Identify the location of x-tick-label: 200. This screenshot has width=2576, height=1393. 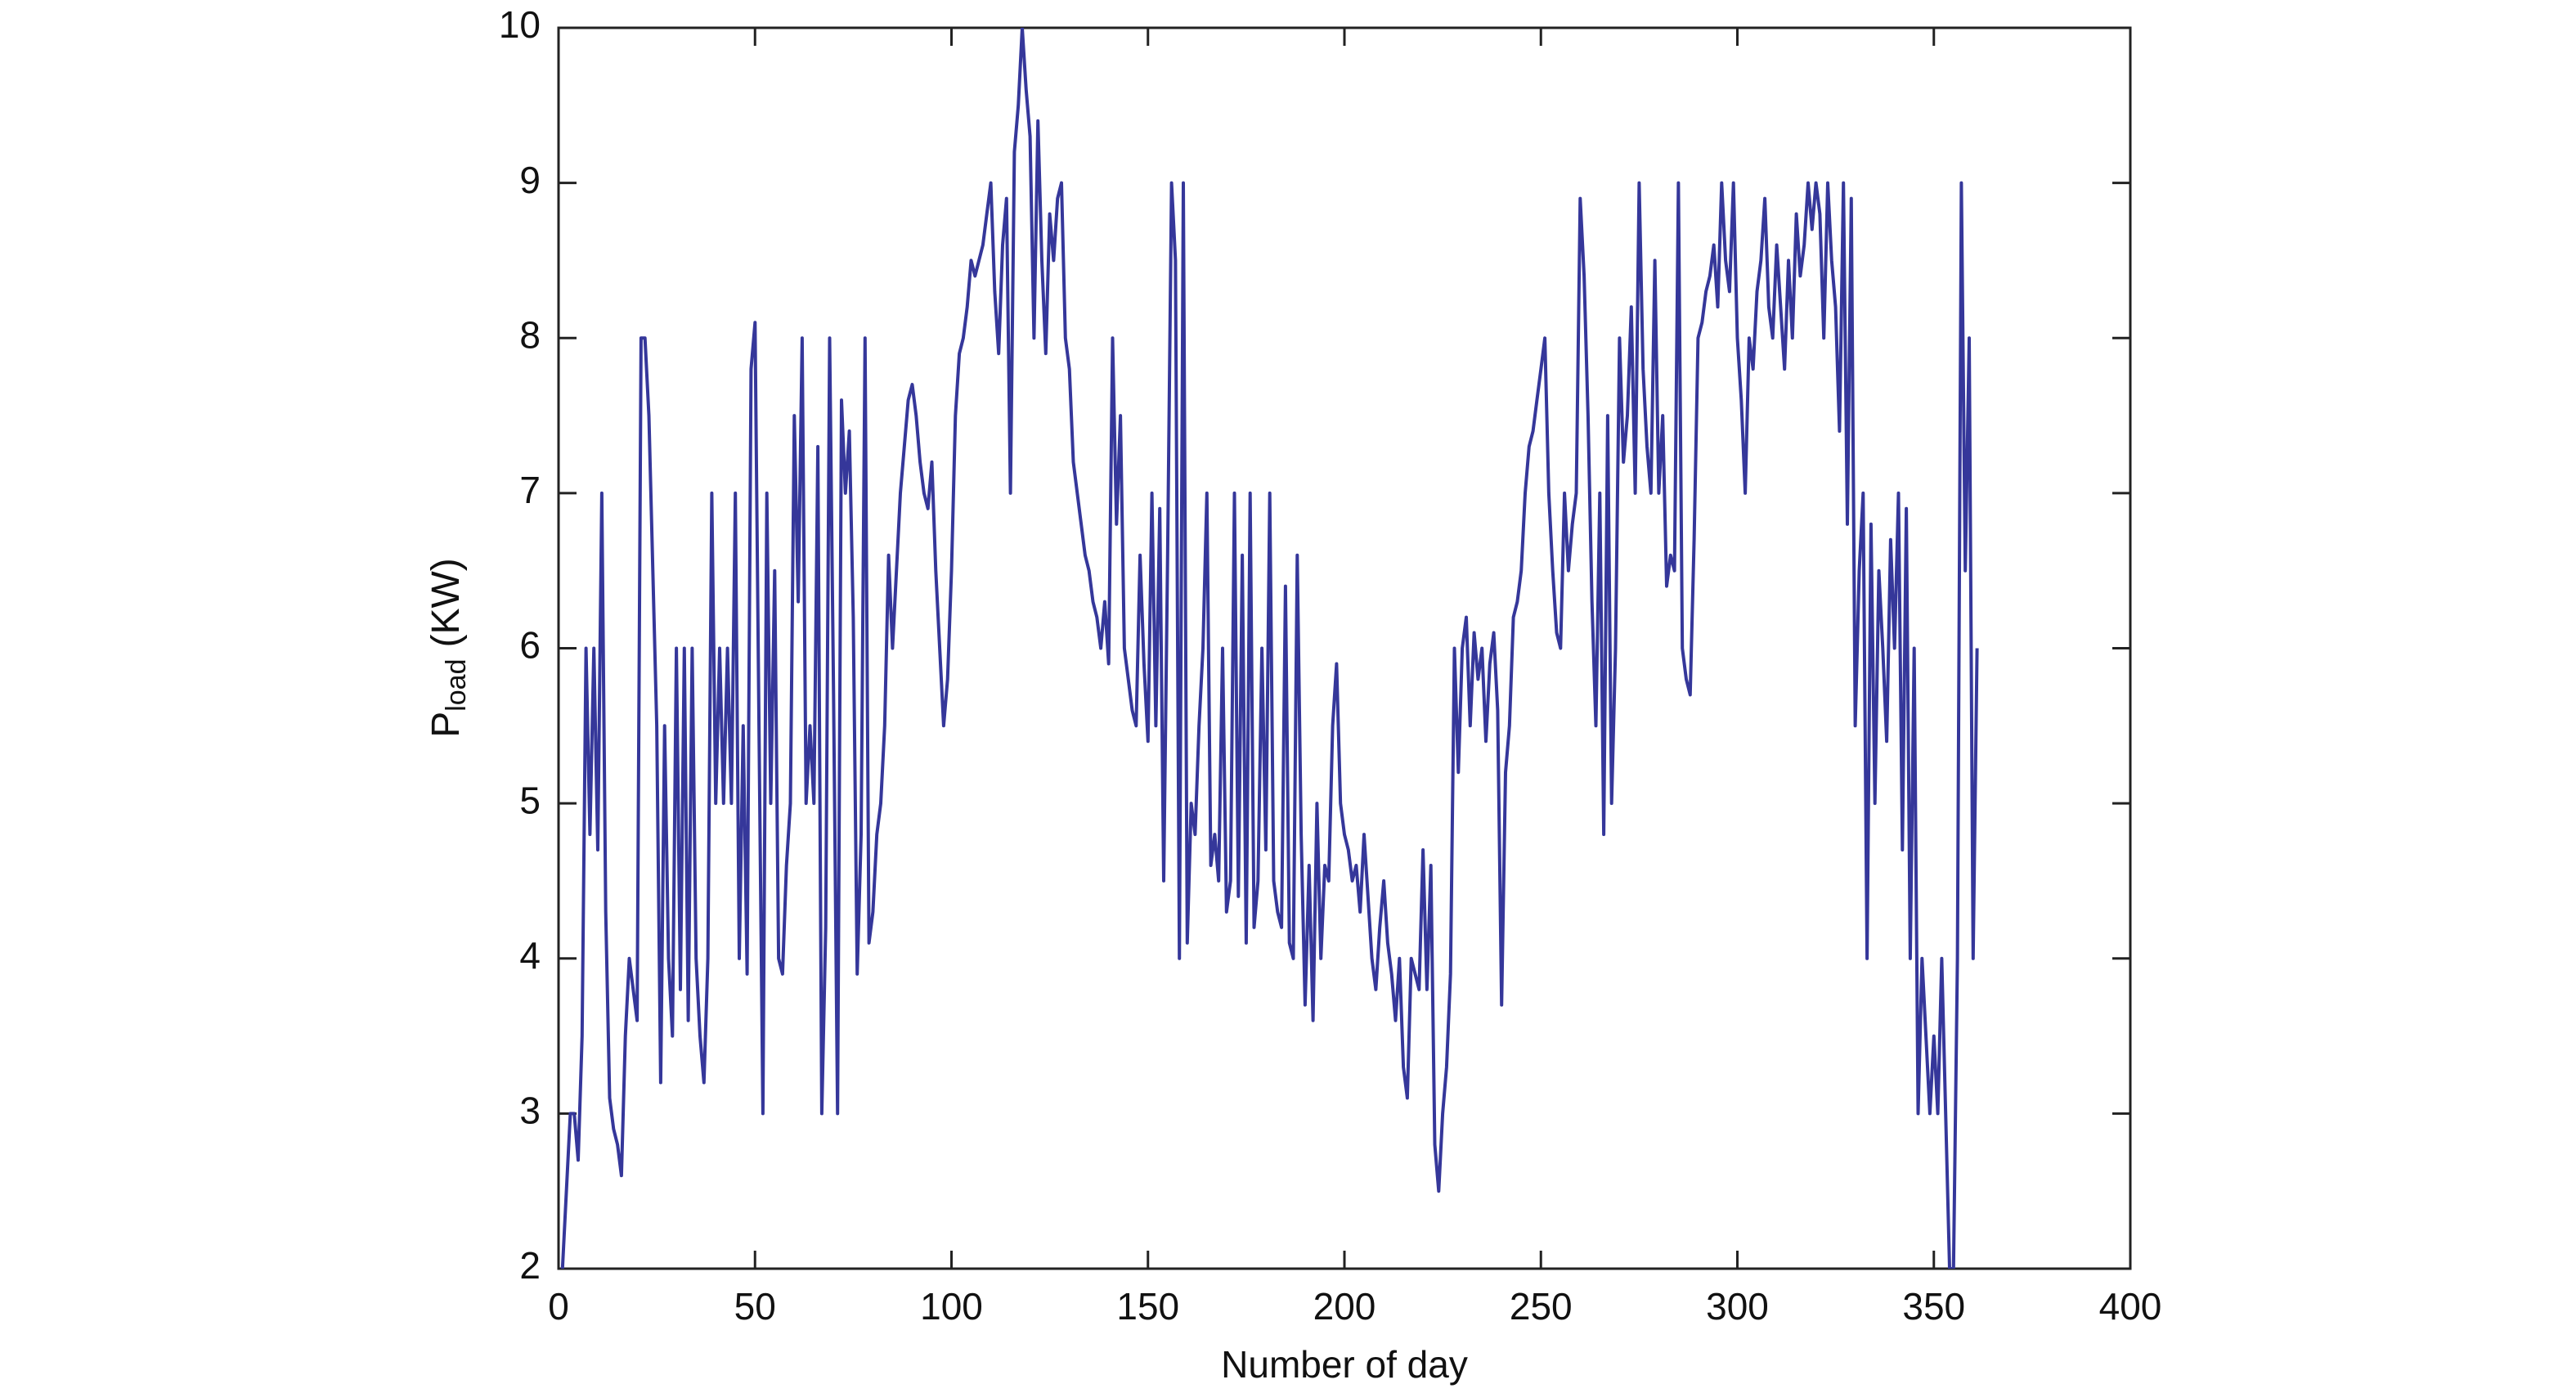
(1344, 1306).